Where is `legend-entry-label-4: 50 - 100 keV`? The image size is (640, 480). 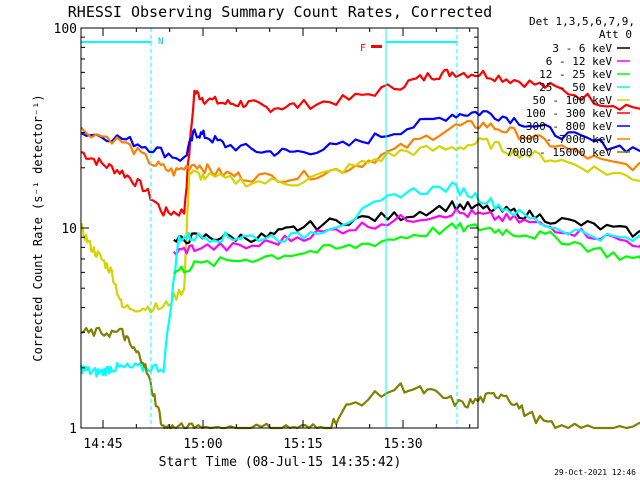 legend-entry-label-4: 50 - 100 keV is located at coordinates (573, 100).